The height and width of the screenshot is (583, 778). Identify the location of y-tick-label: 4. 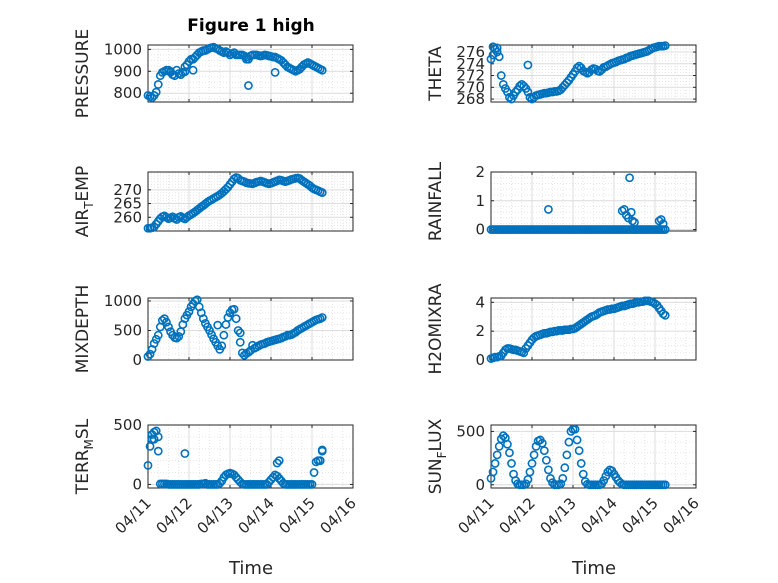
(480, 302).